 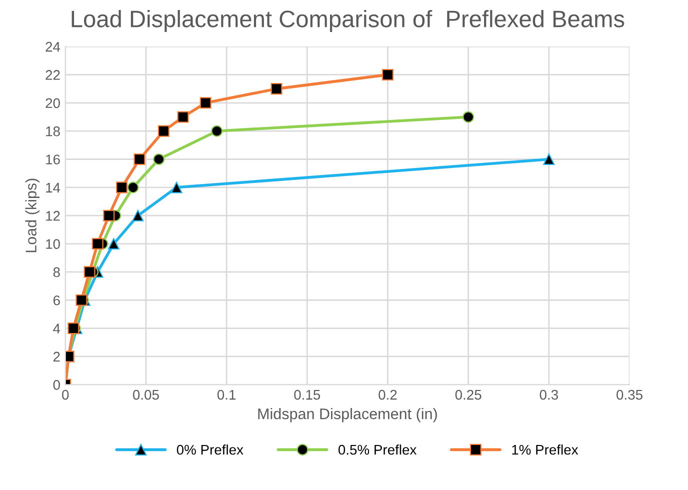 I want to click on legend-label: 0% Preflex, so click(x=210, y=449).